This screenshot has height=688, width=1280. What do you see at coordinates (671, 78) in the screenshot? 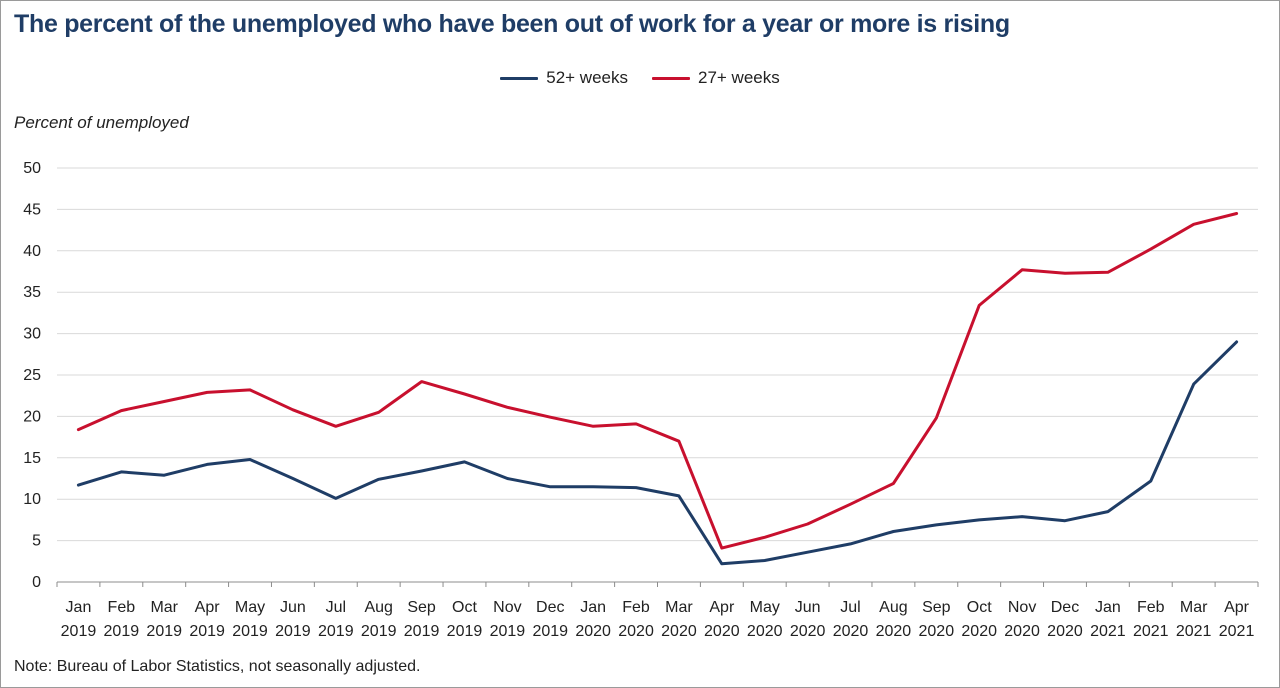
I see `legend-swatch-27-weeks` at bounding box center [671, 78].